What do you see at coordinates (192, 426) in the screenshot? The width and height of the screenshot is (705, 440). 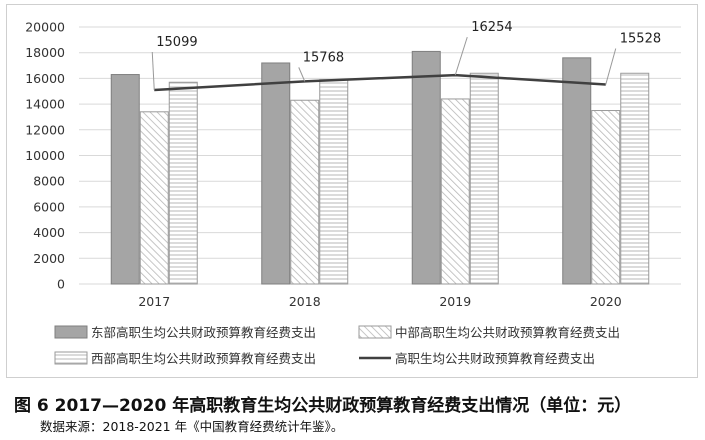 I see `data-source-note: 数据来源：2018-2021 年《中国教育经费统计年鉴》。` at bounding box center [192, 426].